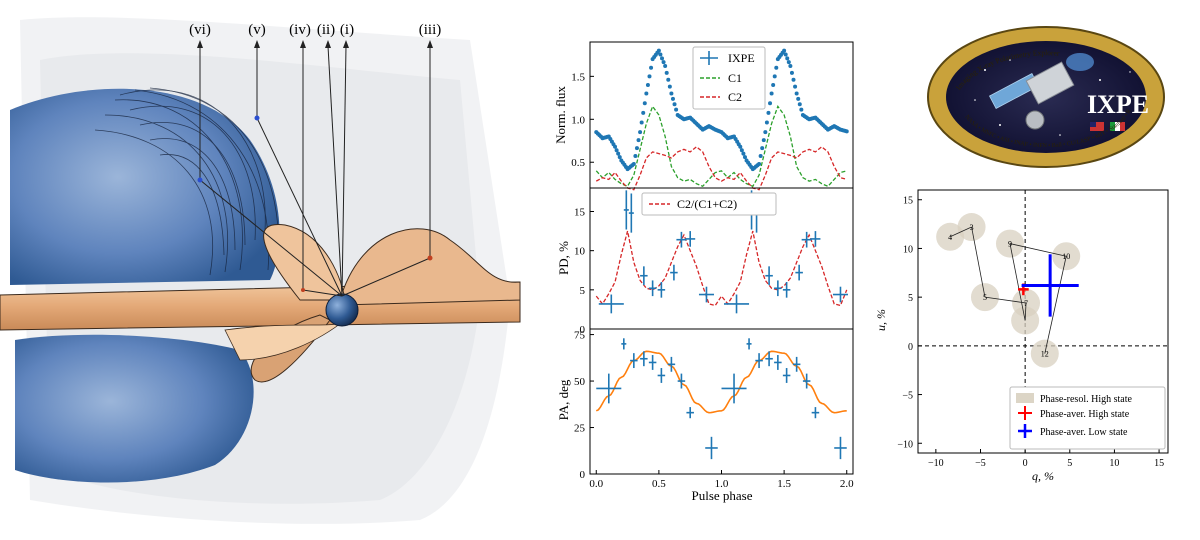 This screenshot has height=540, width=1200. Describe the element at coordinates (580, 252) in the screenshot. I see `pd-ytick-label: 10` at that location.